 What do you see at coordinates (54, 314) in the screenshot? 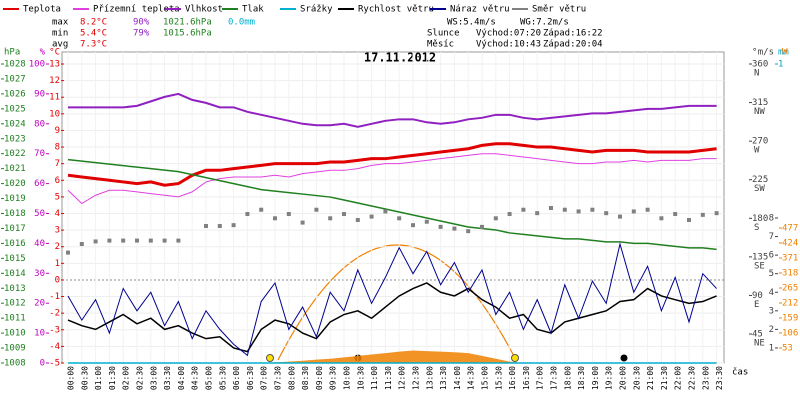
I see `y-tick-label: -2` at bounding box center [54, 314].